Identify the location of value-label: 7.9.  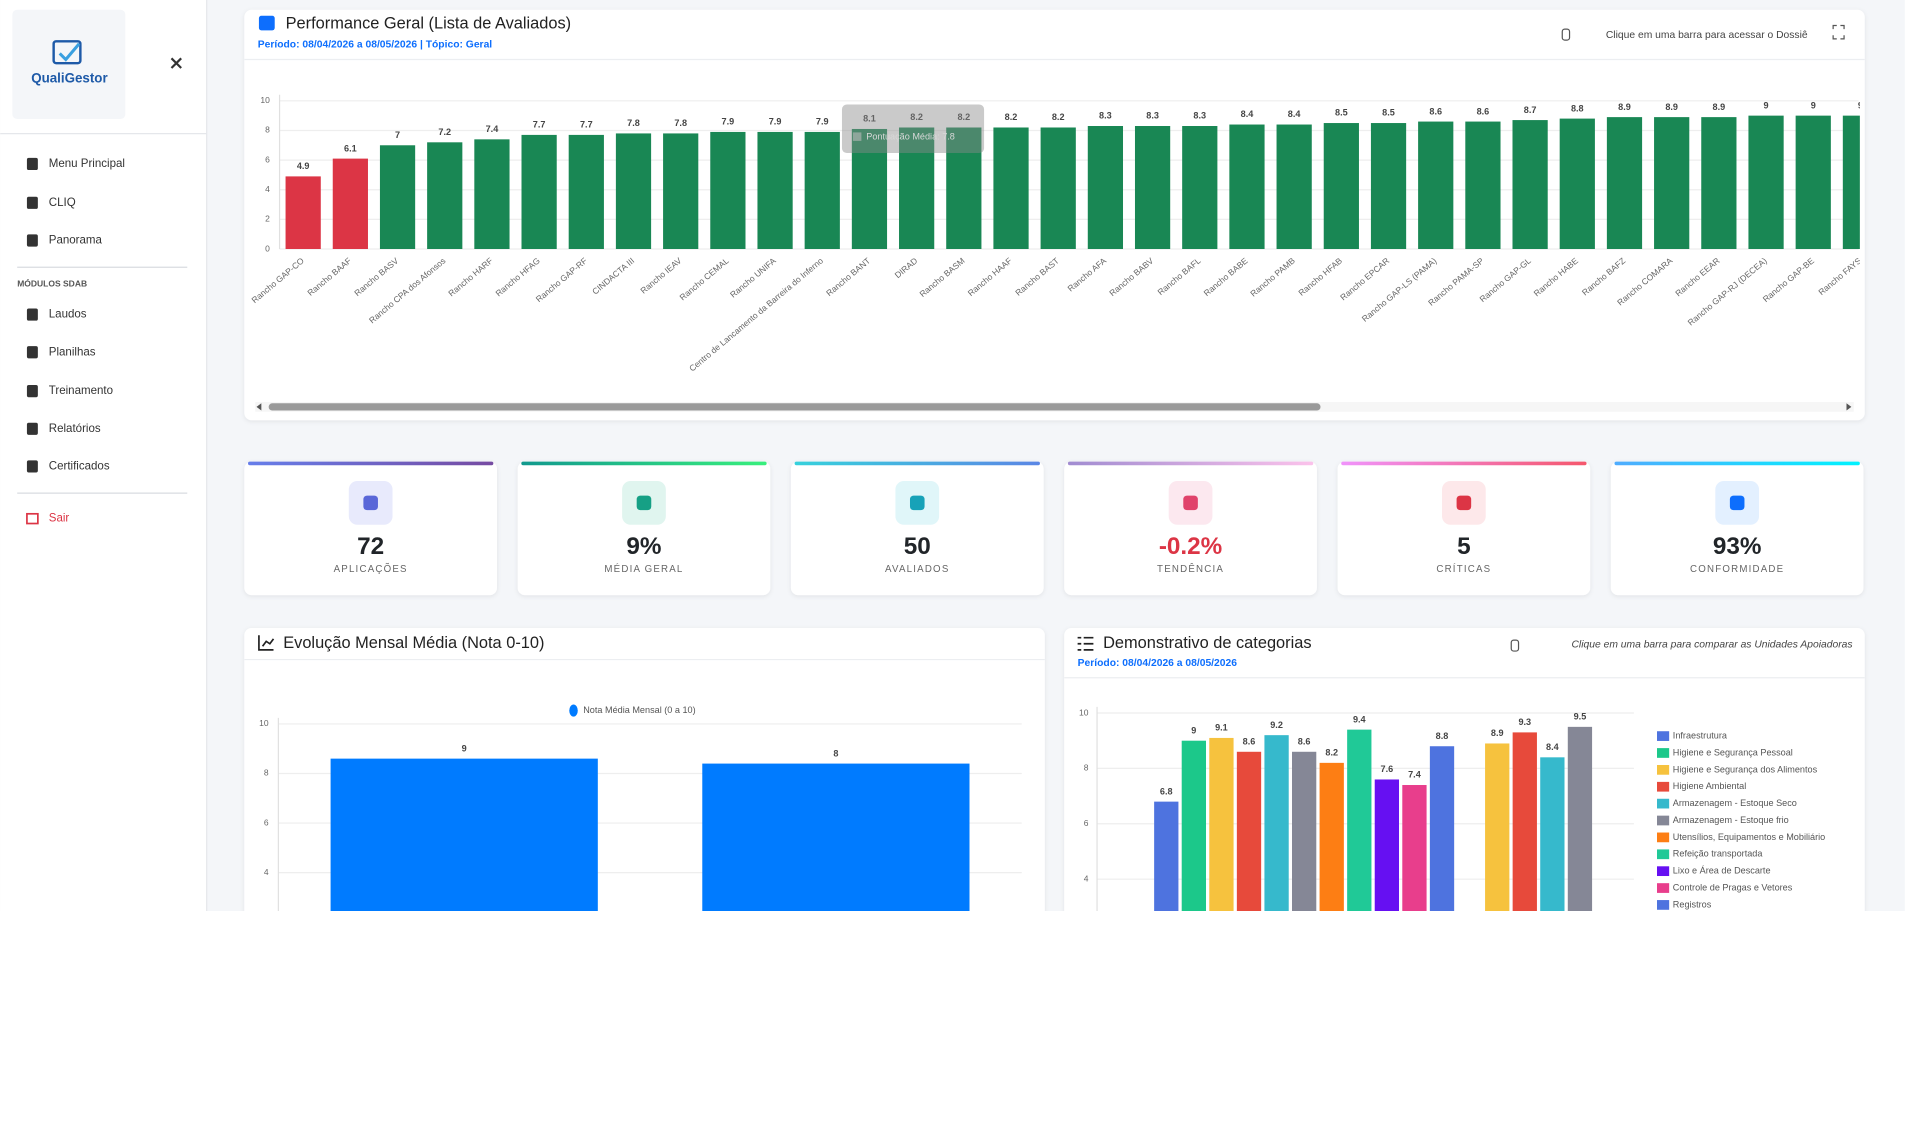
(822, 122).